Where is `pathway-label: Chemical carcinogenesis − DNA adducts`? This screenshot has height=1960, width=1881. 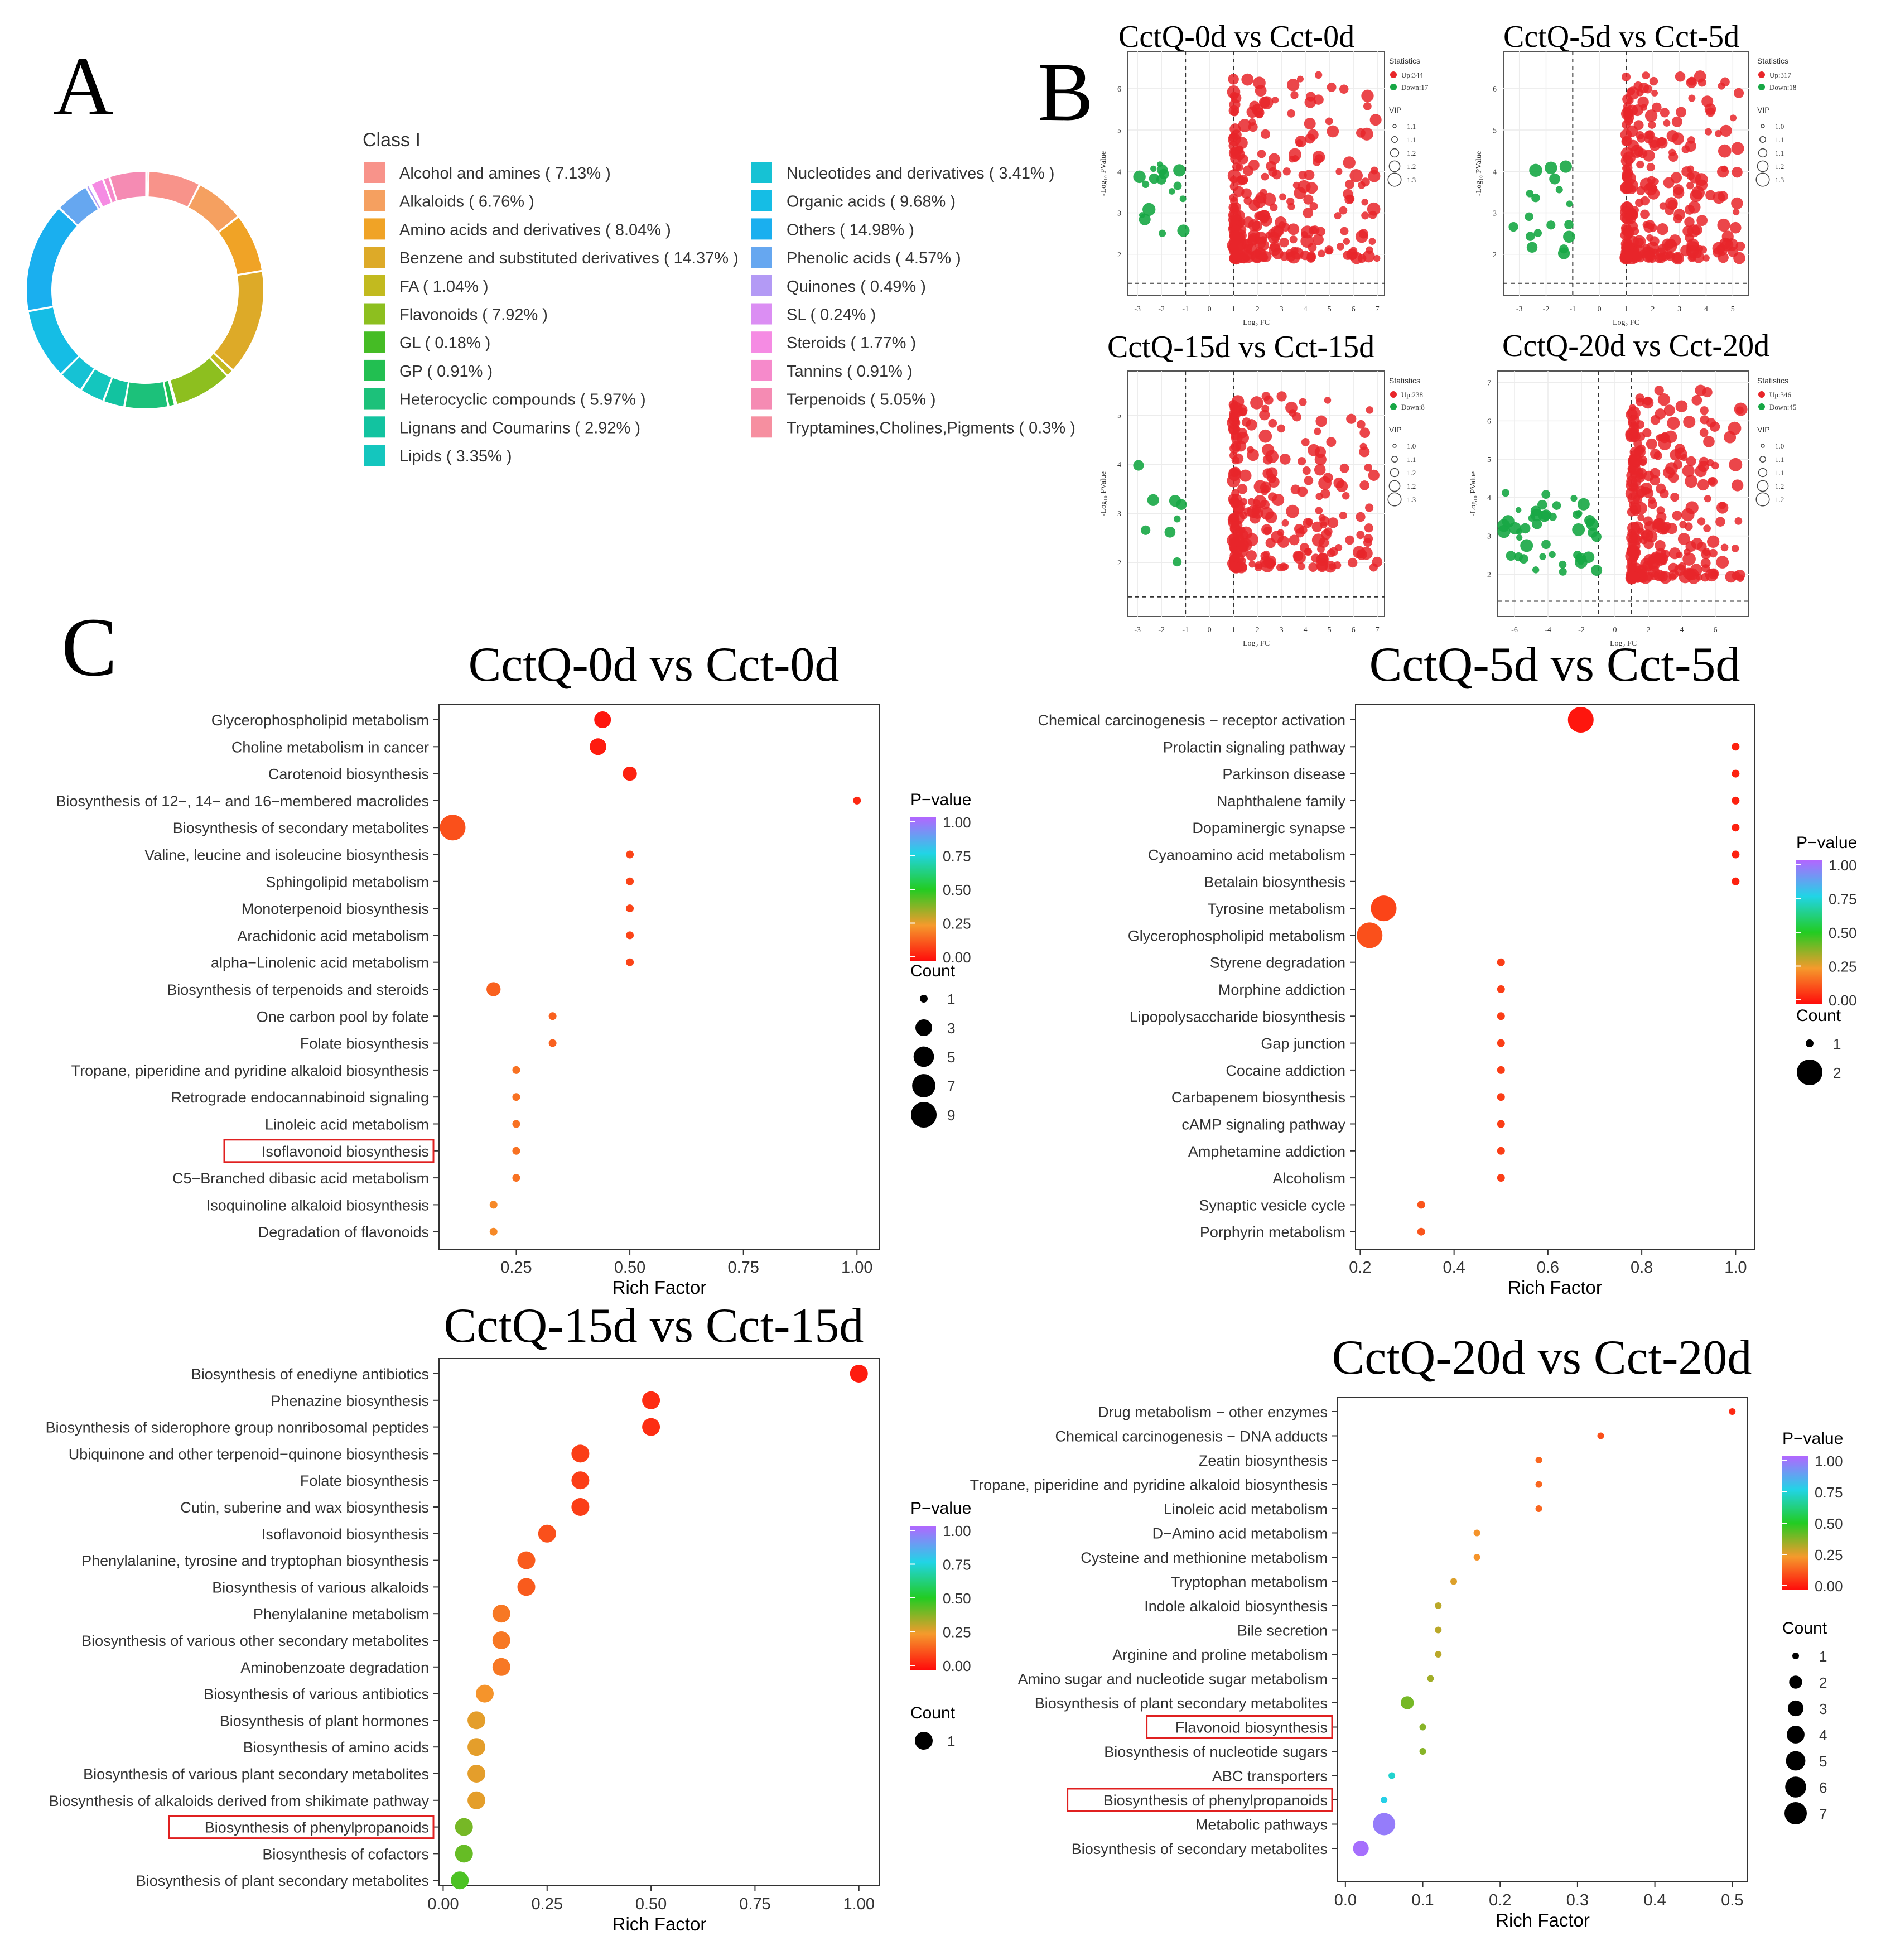
pathway-label: Chemical carcinogenesis − DNA adducts is located at coordinates (1191, 1436).